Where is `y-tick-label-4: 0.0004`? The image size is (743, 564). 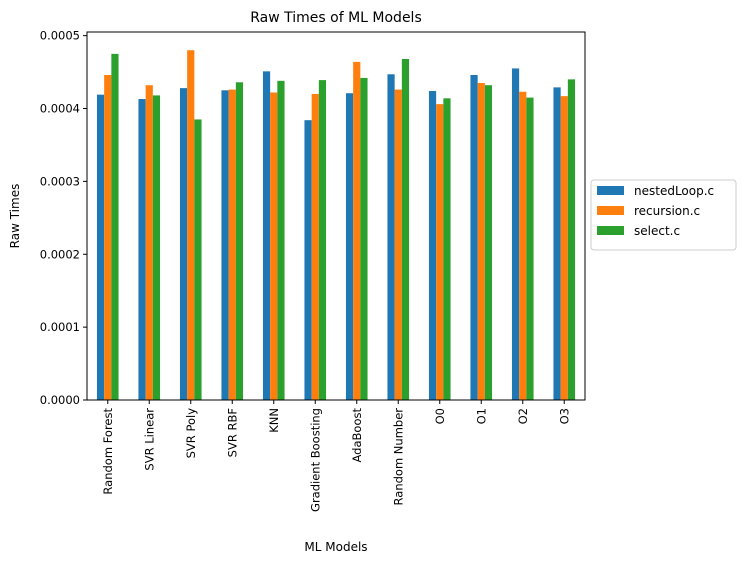
y-tick-label-4: 0.0004 is located at coordinates (60, 109).